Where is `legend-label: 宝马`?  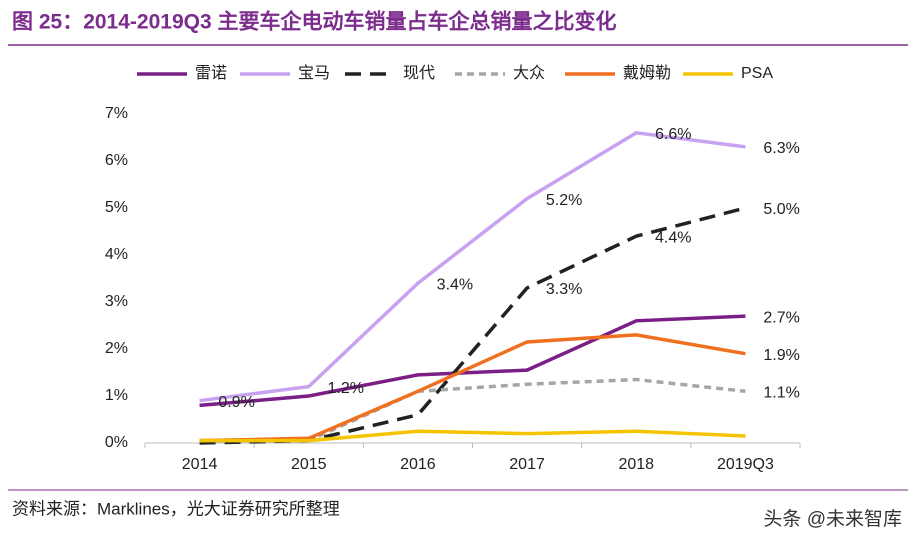
legend-label: 宝马 is located at coordinates (314, 73).